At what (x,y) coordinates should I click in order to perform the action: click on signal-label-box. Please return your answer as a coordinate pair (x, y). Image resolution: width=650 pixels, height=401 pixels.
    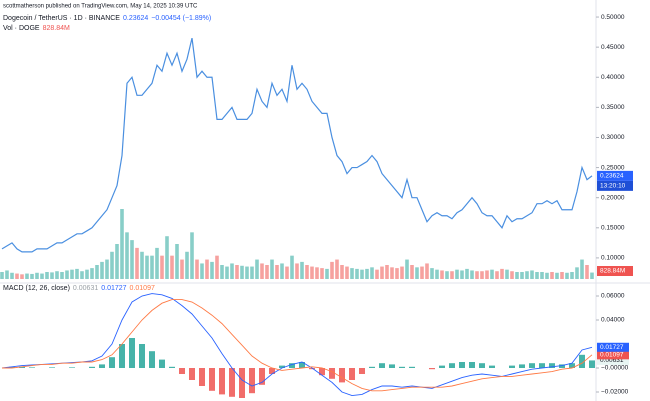
    Looking at the image, I should click on (613, 355).